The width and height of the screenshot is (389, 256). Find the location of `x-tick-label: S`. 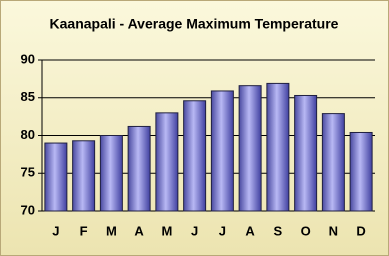

x-tick-label: S is located at coordinates (278, 230).